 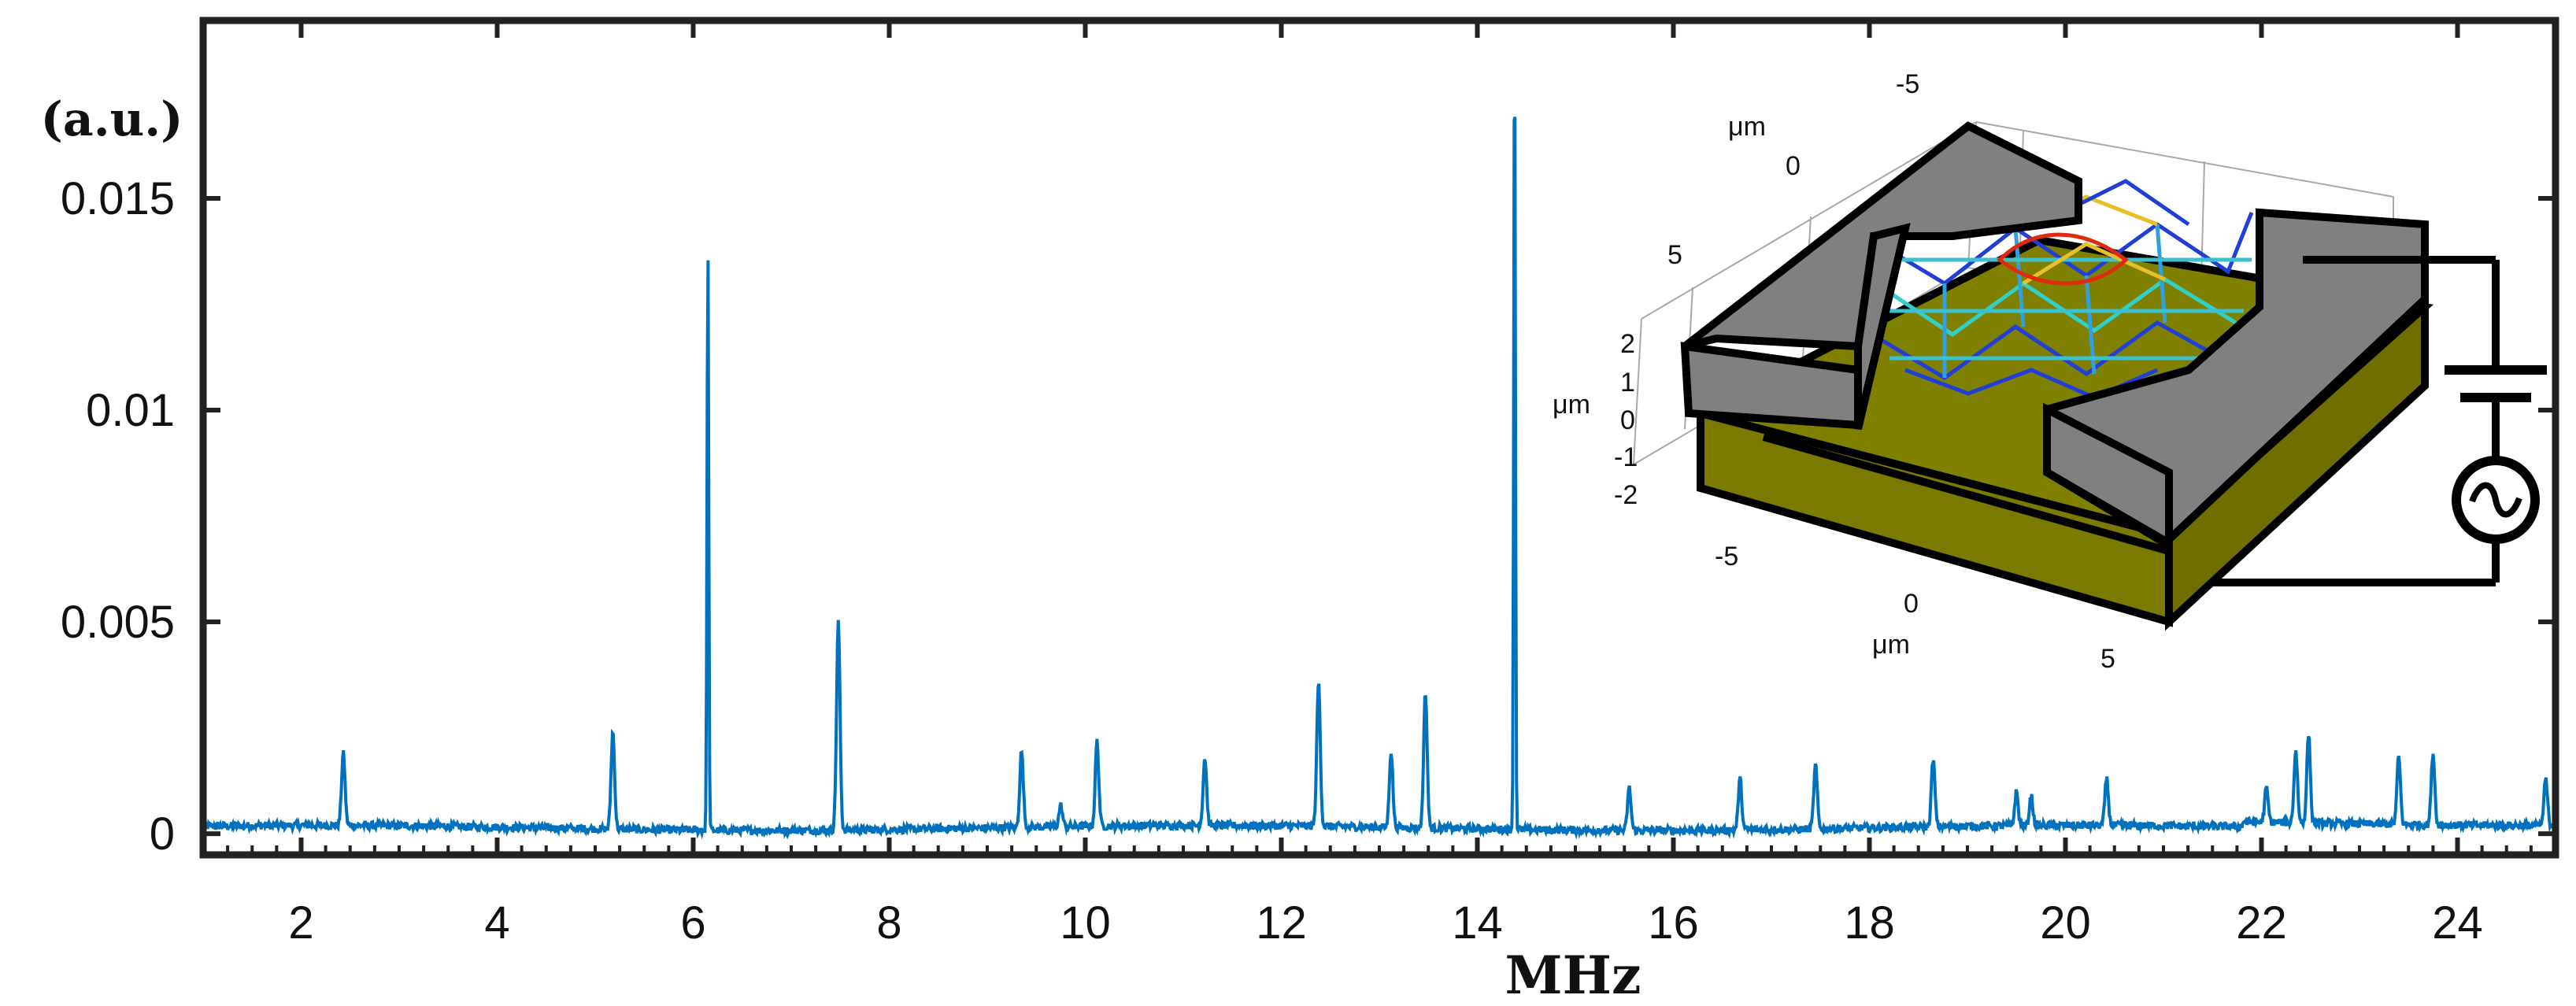 I want to click on left-electrode-notch, so click(x=1882, y=327).